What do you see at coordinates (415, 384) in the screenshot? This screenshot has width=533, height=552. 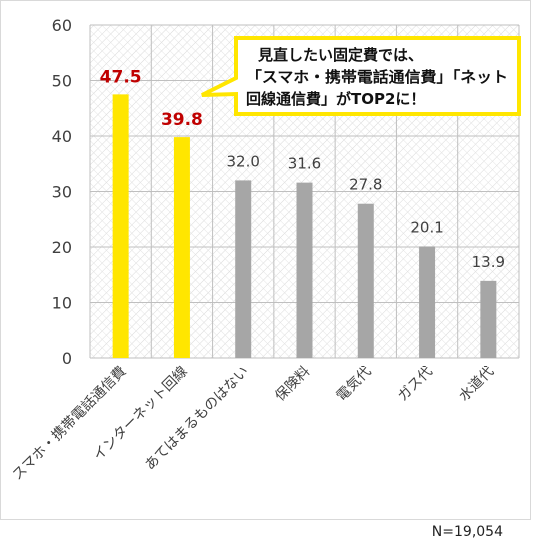 I see `x-category-label: ガス代` at bounding box center [415, 384].